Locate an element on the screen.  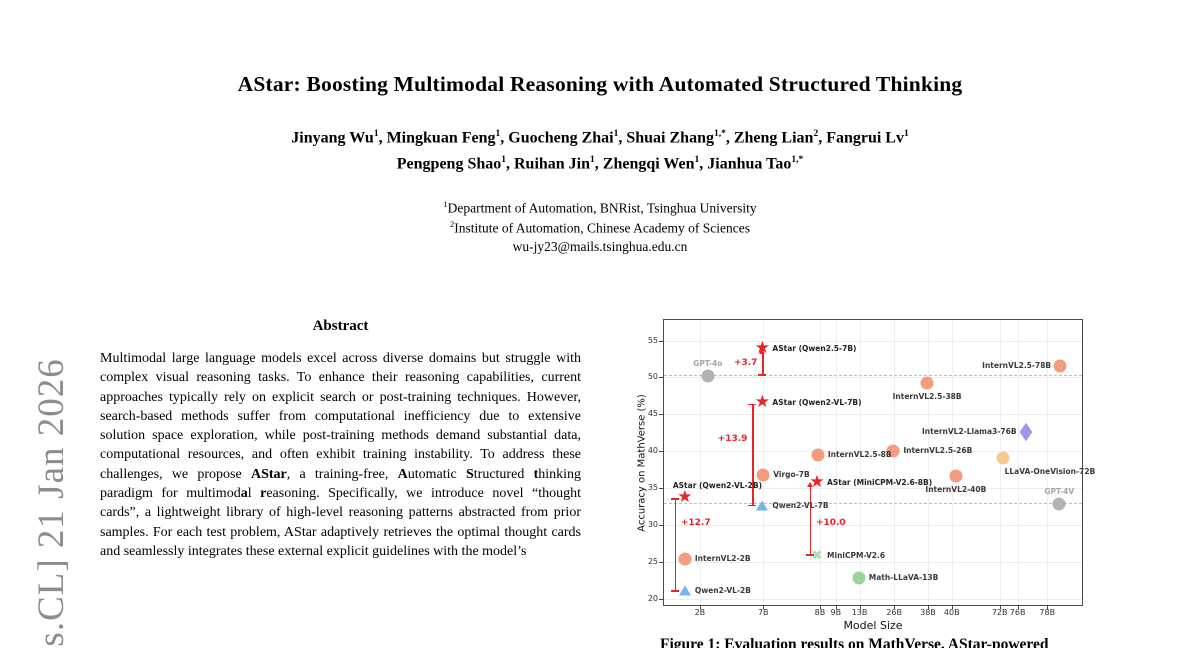
abstract-heading: Abstract is located at coordinates (340, 326).